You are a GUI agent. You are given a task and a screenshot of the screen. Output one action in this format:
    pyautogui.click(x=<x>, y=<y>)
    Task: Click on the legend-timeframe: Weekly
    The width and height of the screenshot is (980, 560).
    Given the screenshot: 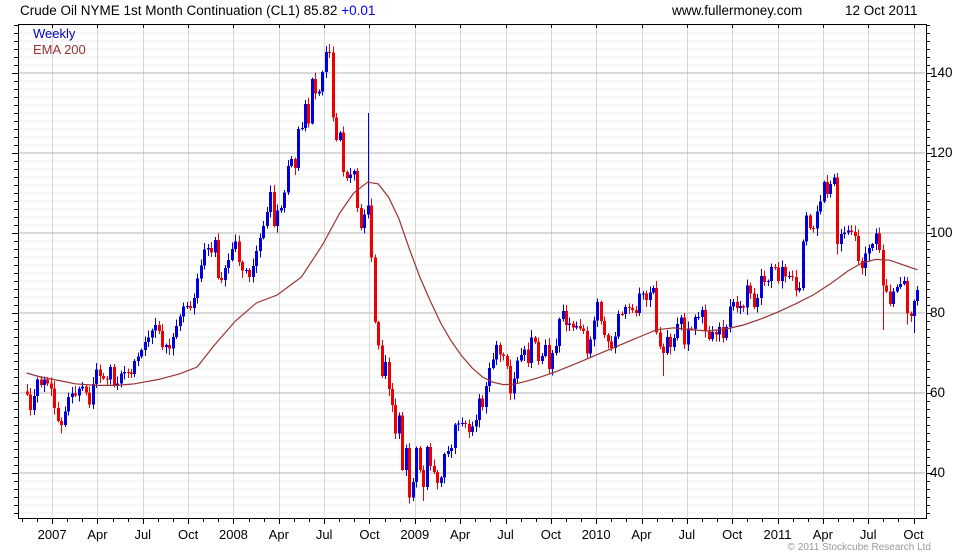 What is the action you would take?
    pyautogui.click(x=54, y=33)
    